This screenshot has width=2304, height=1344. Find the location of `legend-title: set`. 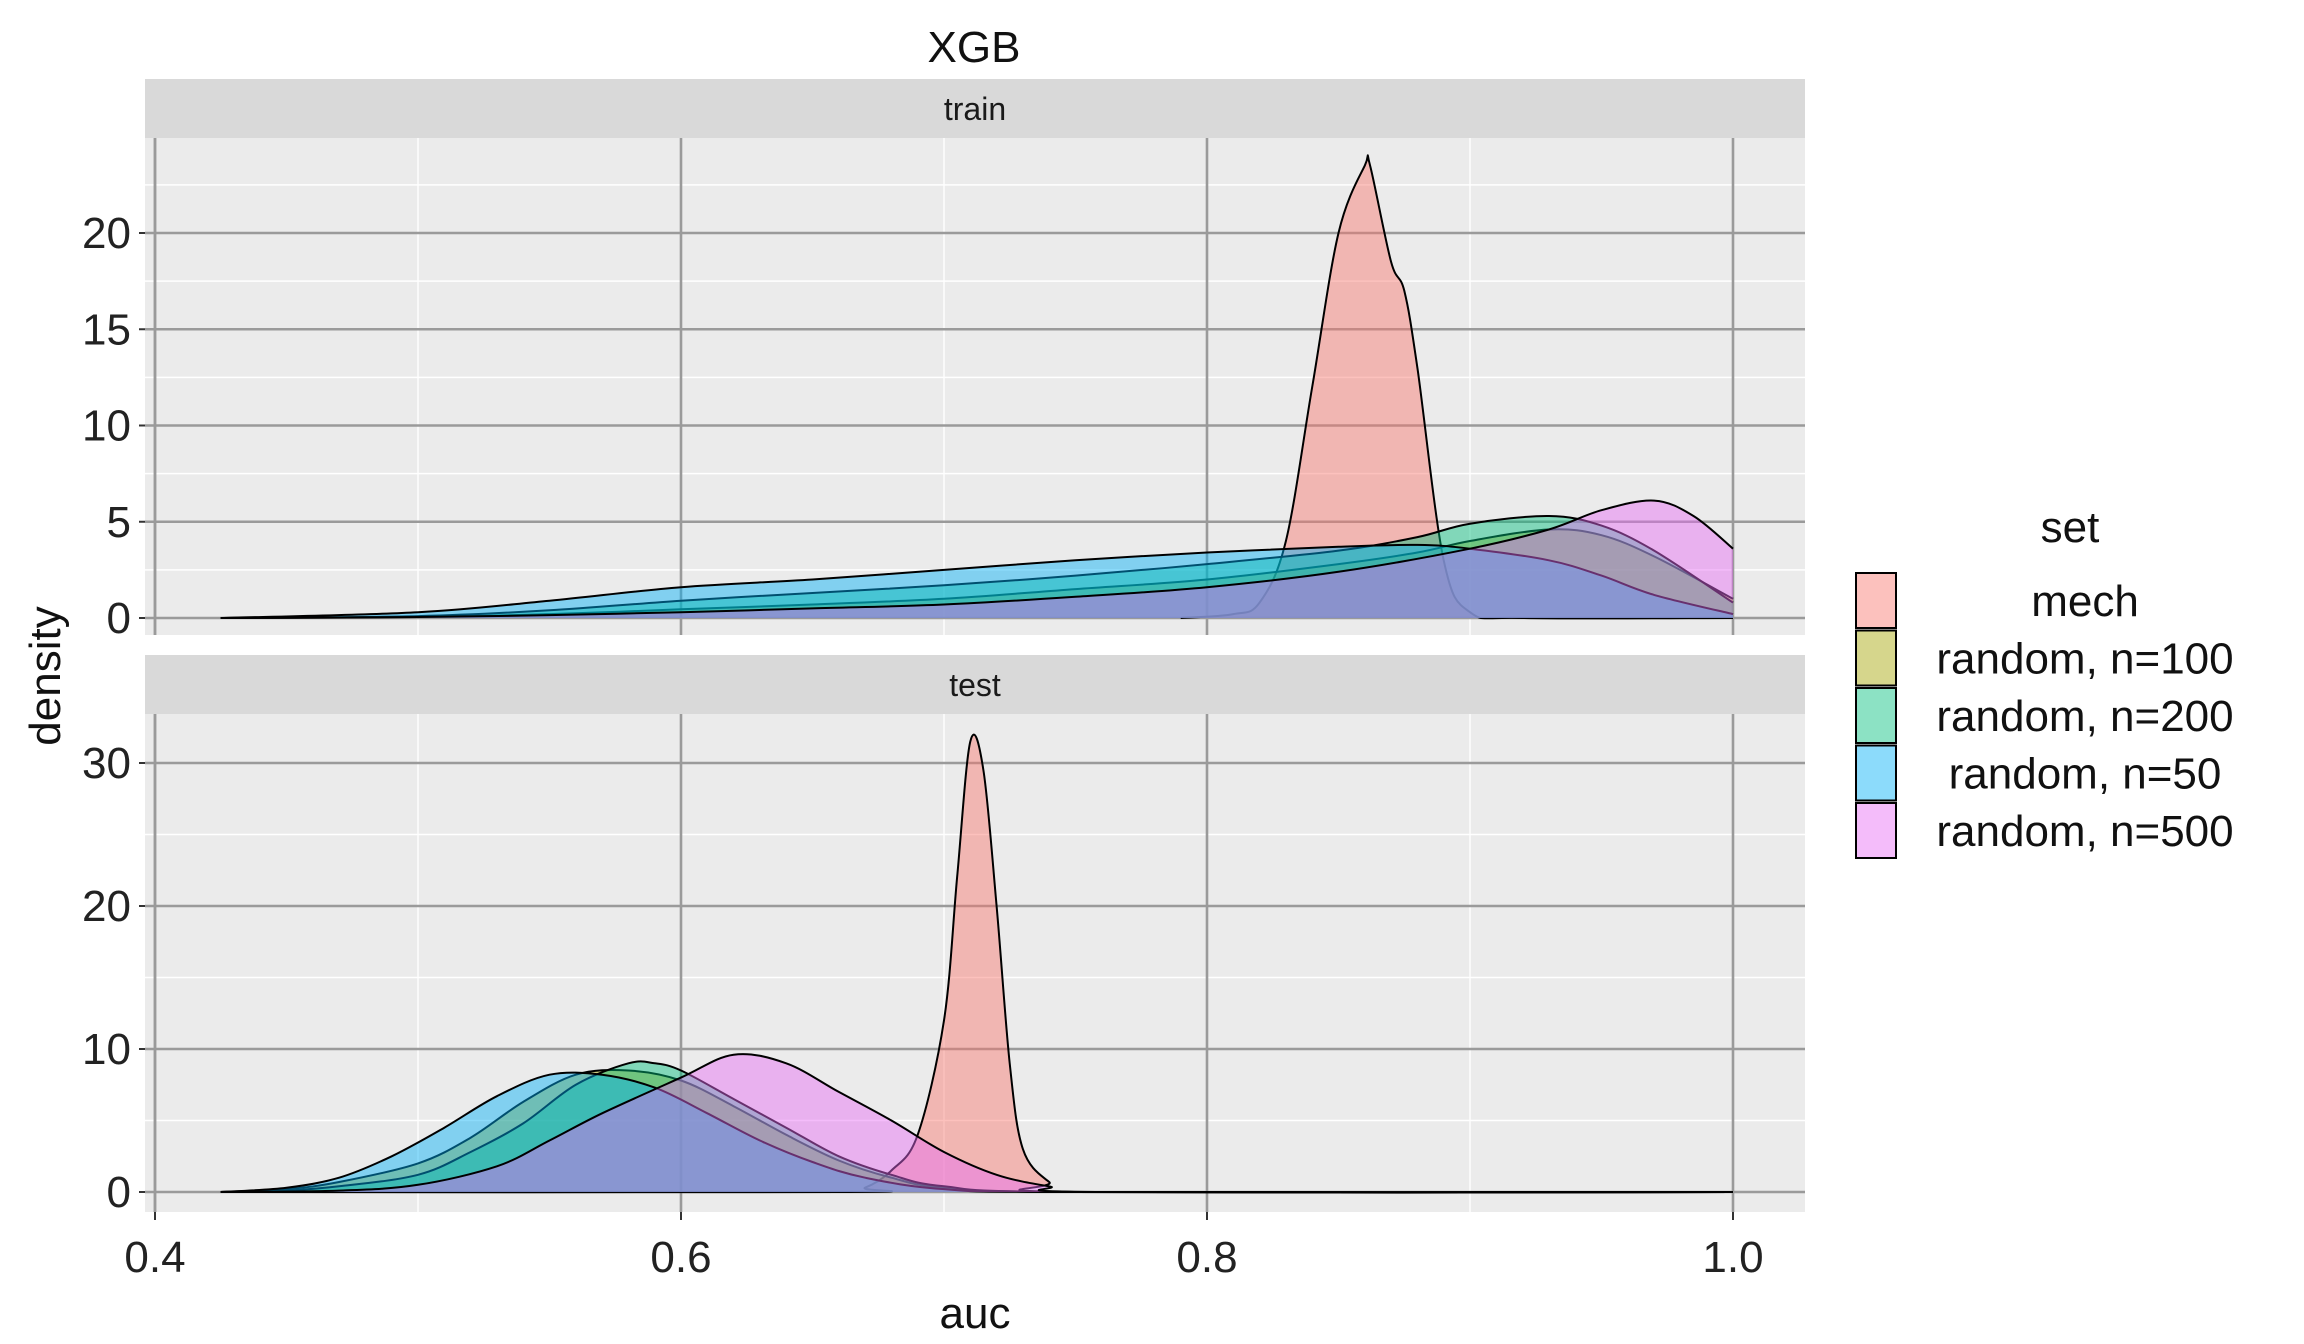

legend-title: set is located at coordinates (2070, 527).